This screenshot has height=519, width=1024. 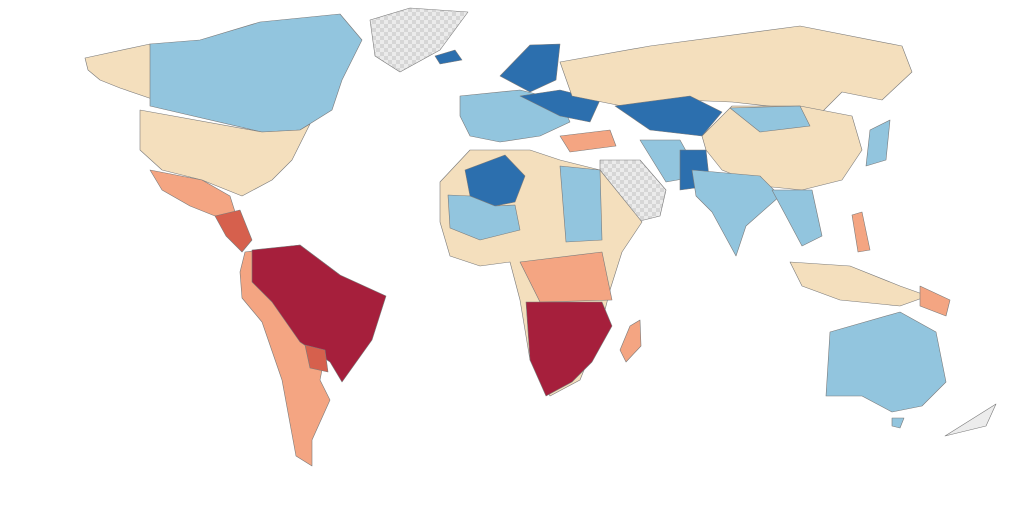 What do you see at coordinates (736, 213) in the screenshot?
I see `india` at bounding box center [736, 213].